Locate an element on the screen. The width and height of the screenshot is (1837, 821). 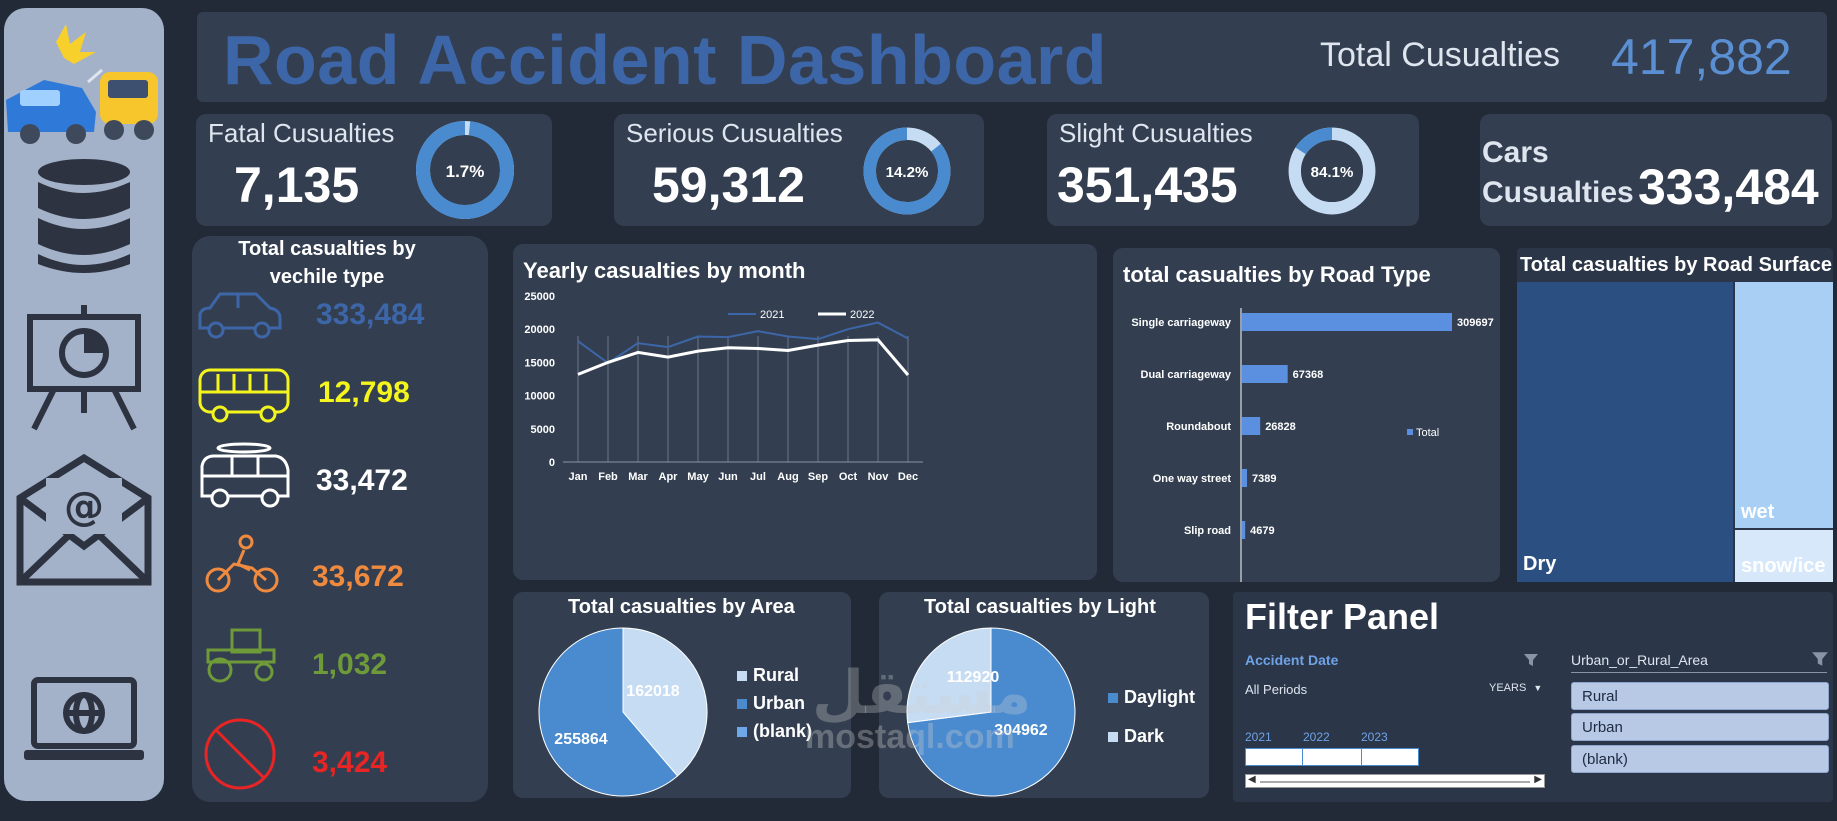
fatal-card: Fatal Cusualties 7,135 1.7% is located at coordinates (374, 170).